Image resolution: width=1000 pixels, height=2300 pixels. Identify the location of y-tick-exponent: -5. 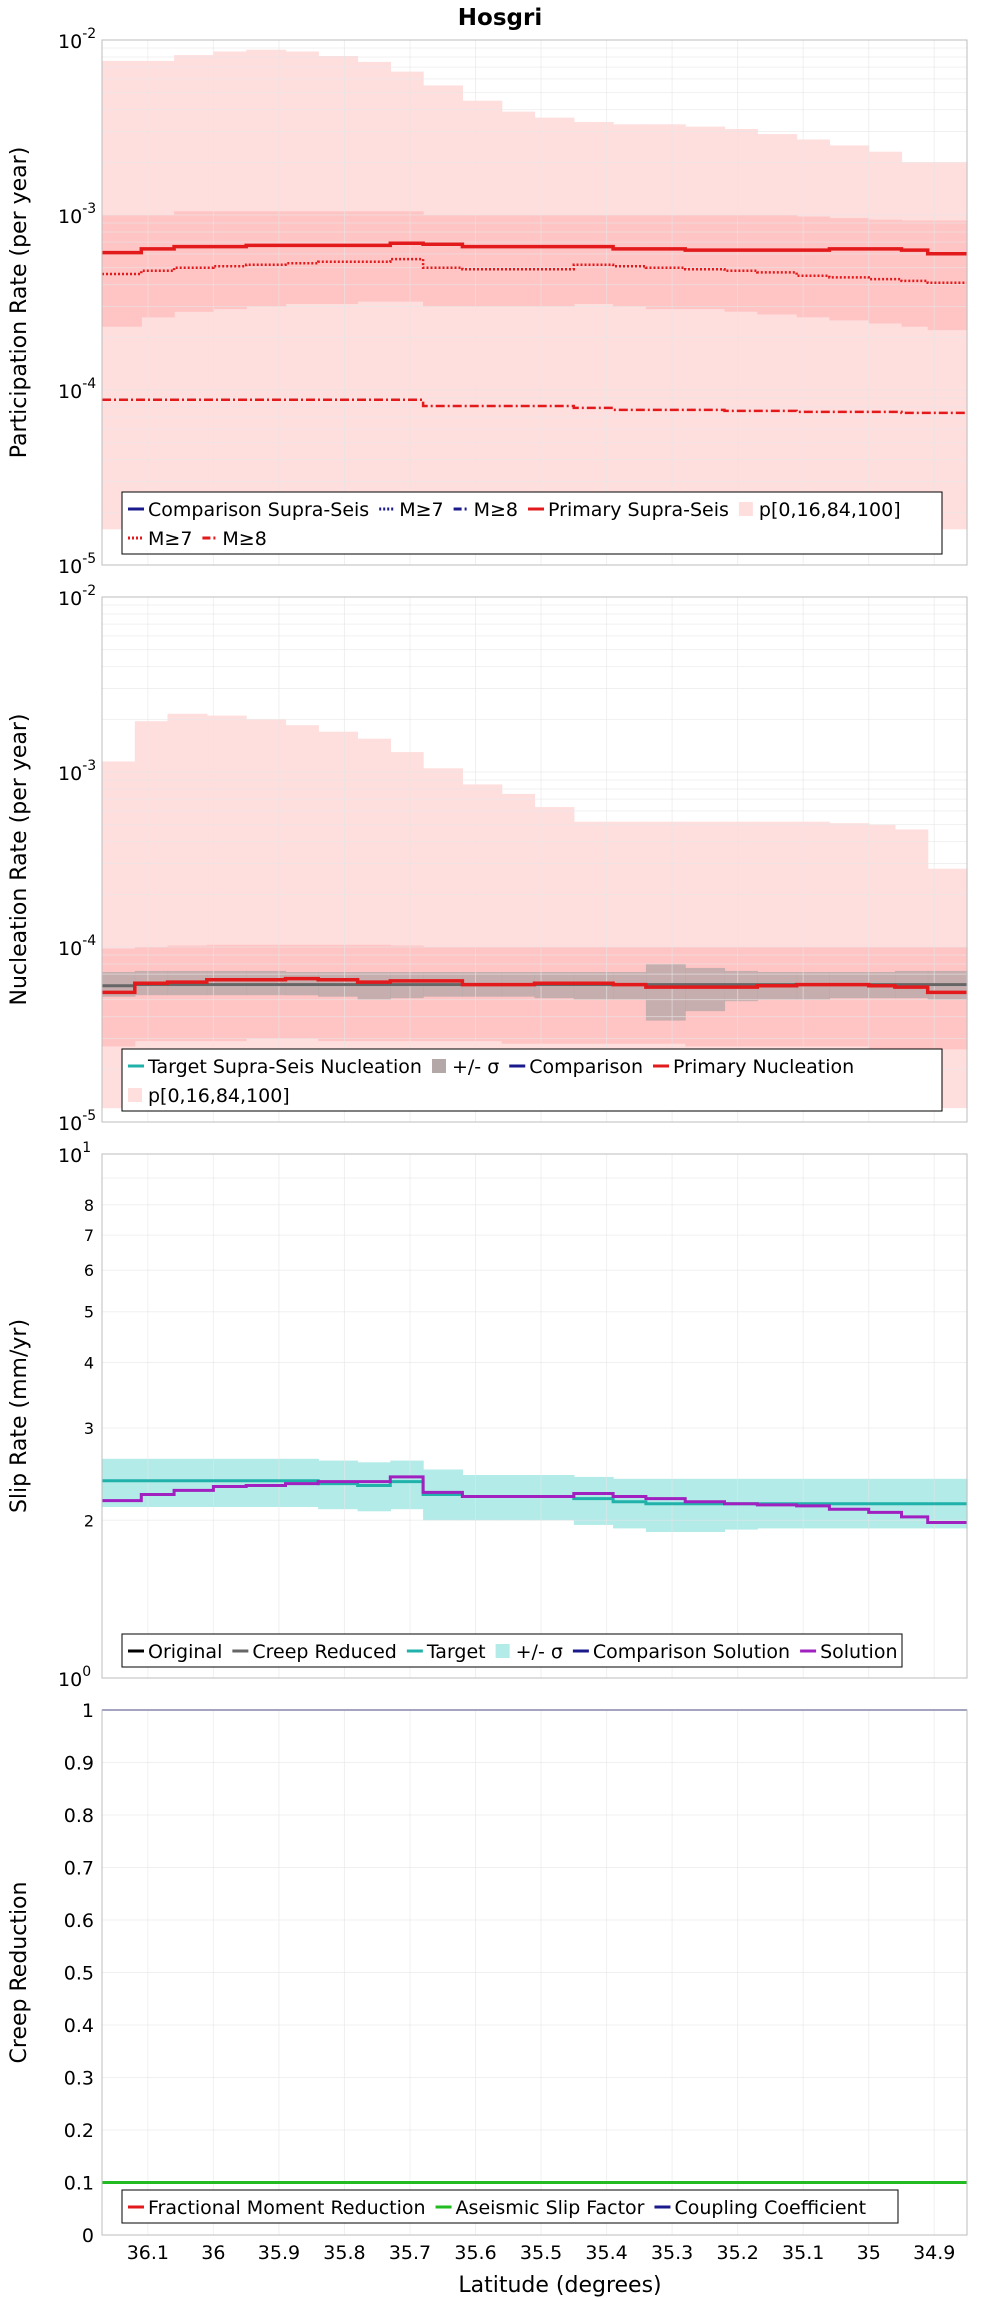
(89, 1116).